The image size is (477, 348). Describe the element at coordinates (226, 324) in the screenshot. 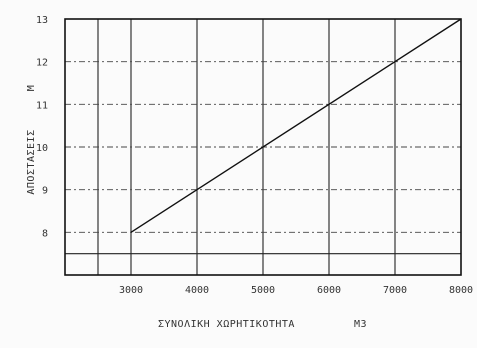

I see `x-axis-label: ΣΥΝΟΛΙΚΗ ΧΩΡΗΤΙΚΟΤΗΤΑ` at that location.